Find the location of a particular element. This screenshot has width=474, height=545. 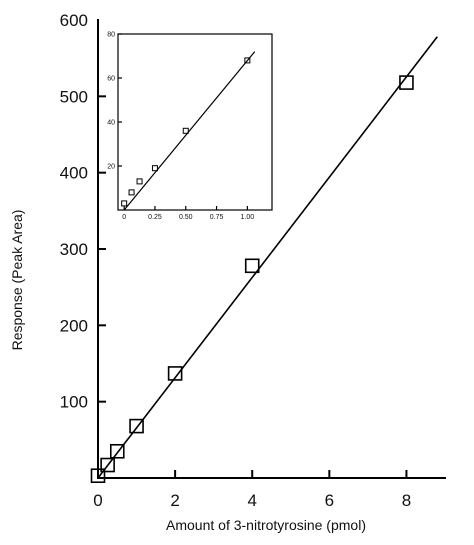

inset-x-tick-label: 0 is located at coordinates (124, 217).